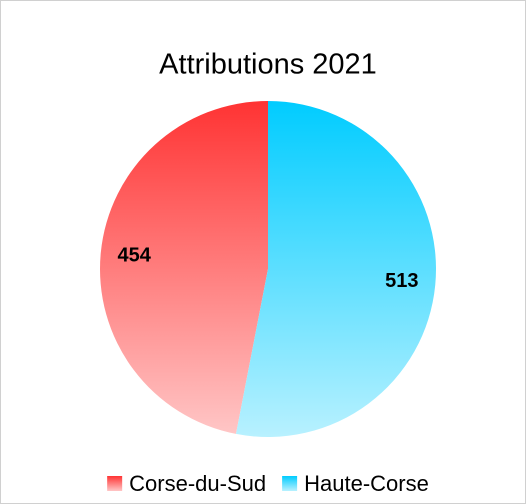 The height and width of the screenshot is (504, 526). I want to click on legend-label: Corse-du-Sud, so click(197, 483).